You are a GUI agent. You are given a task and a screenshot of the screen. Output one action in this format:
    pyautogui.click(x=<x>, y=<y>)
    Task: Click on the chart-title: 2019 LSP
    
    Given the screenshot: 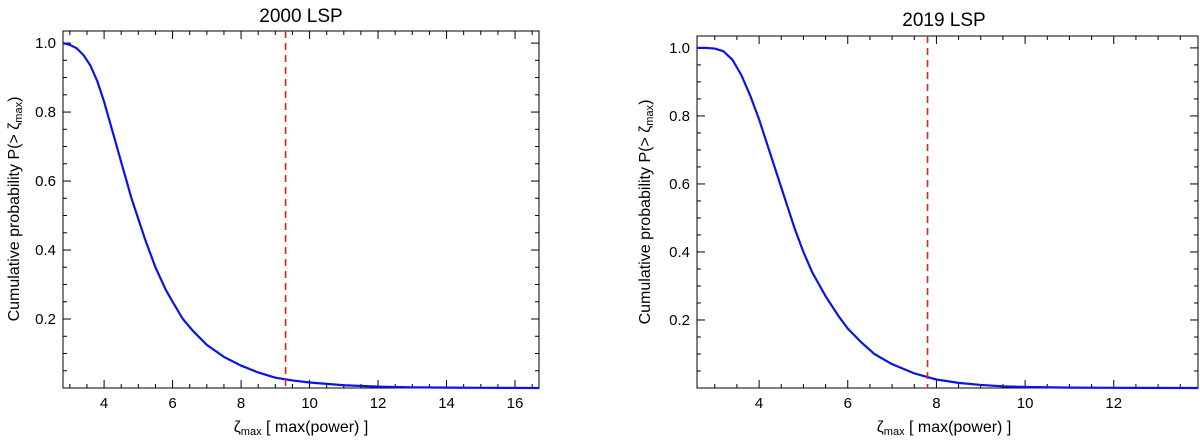 What is the action you would take?
    pyautogui.click(x=943, y=20)
    